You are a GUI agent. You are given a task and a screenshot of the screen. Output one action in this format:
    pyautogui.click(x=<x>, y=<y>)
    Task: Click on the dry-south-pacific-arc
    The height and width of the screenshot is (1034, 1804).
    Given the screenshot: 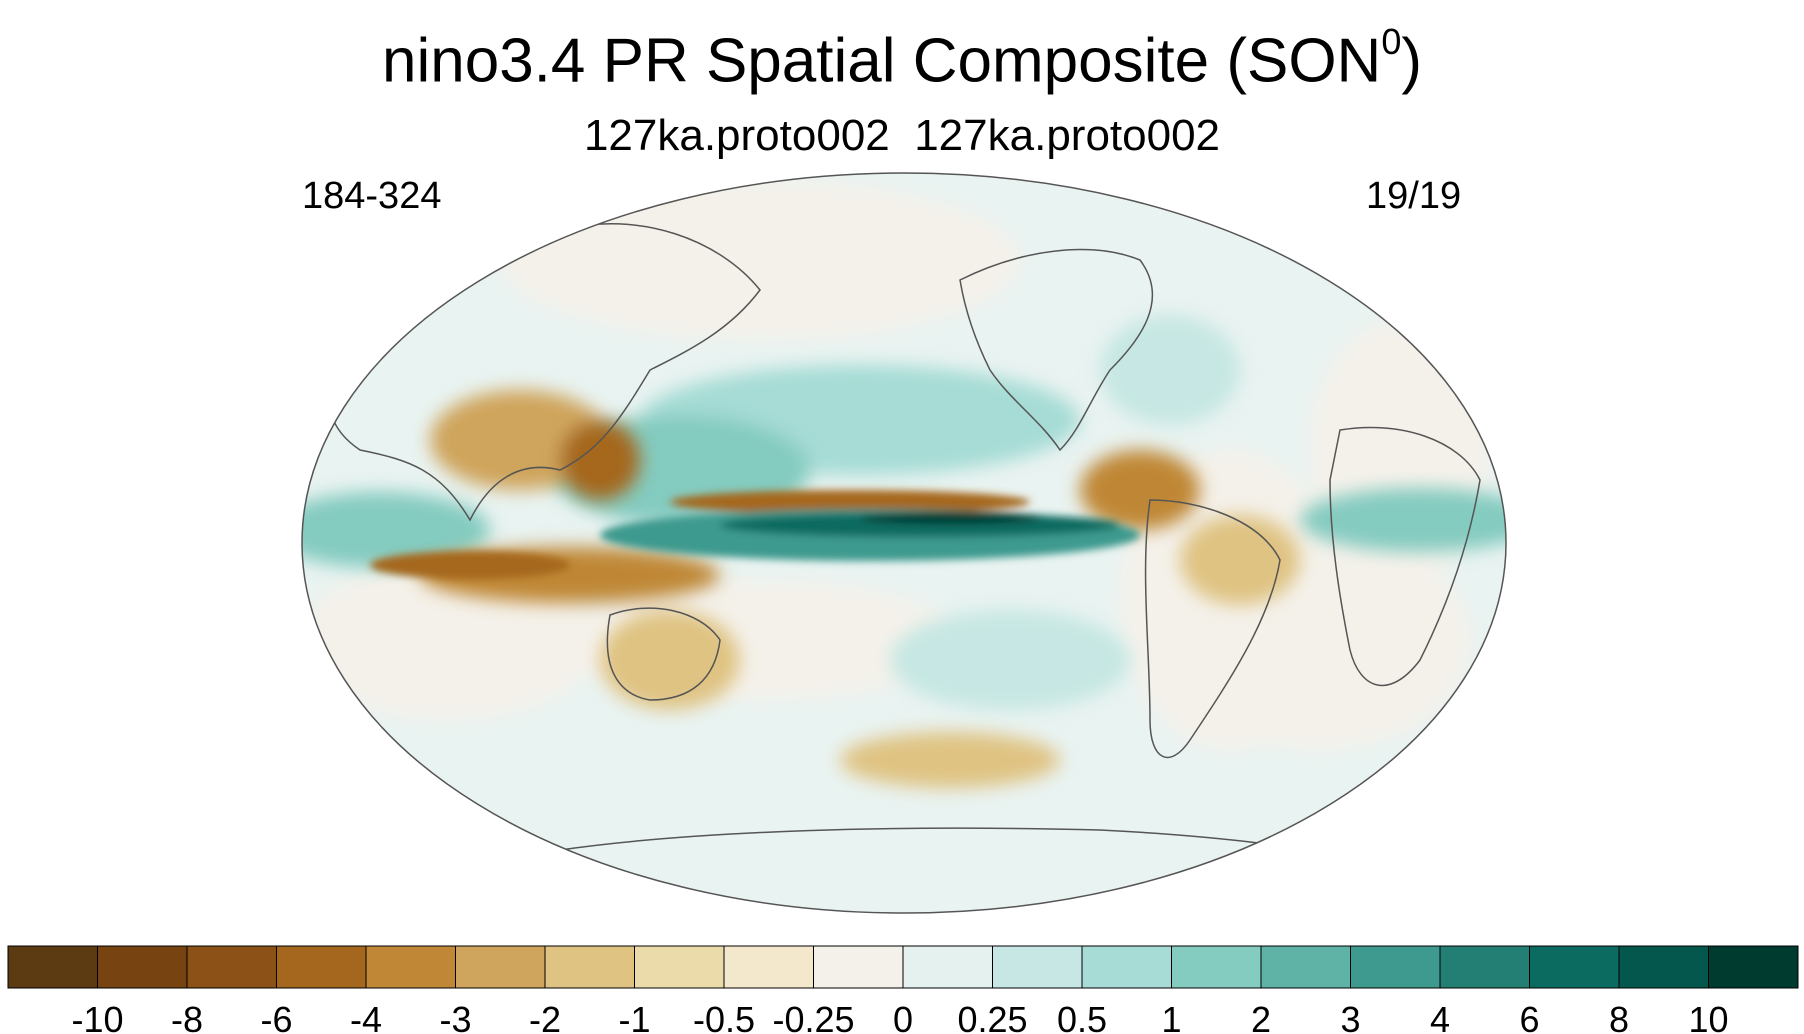 What is the action you would take?
    pyautogui.click(x=950, y=760)
    